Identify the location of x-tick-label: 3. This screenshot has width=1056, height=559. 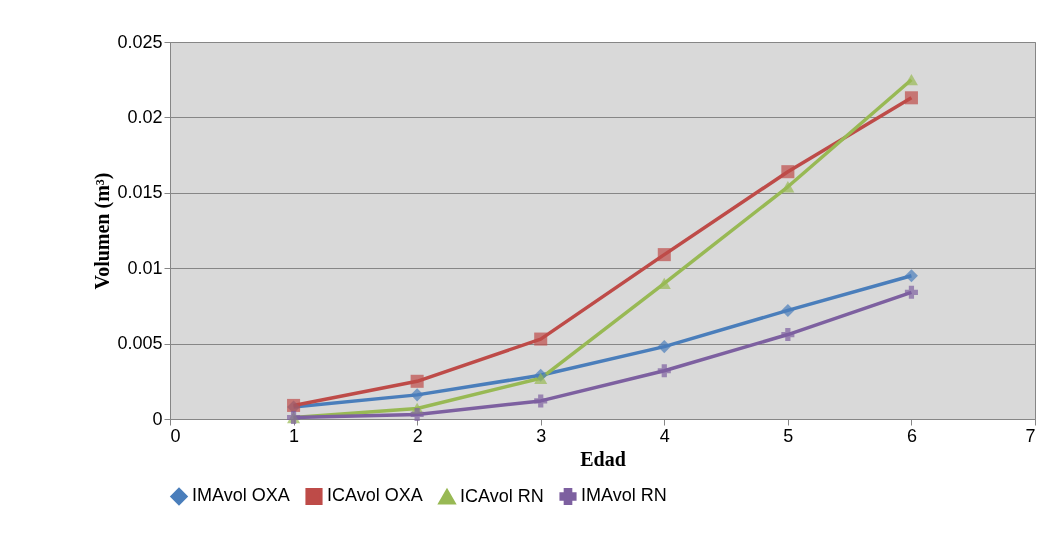
(541, 435).